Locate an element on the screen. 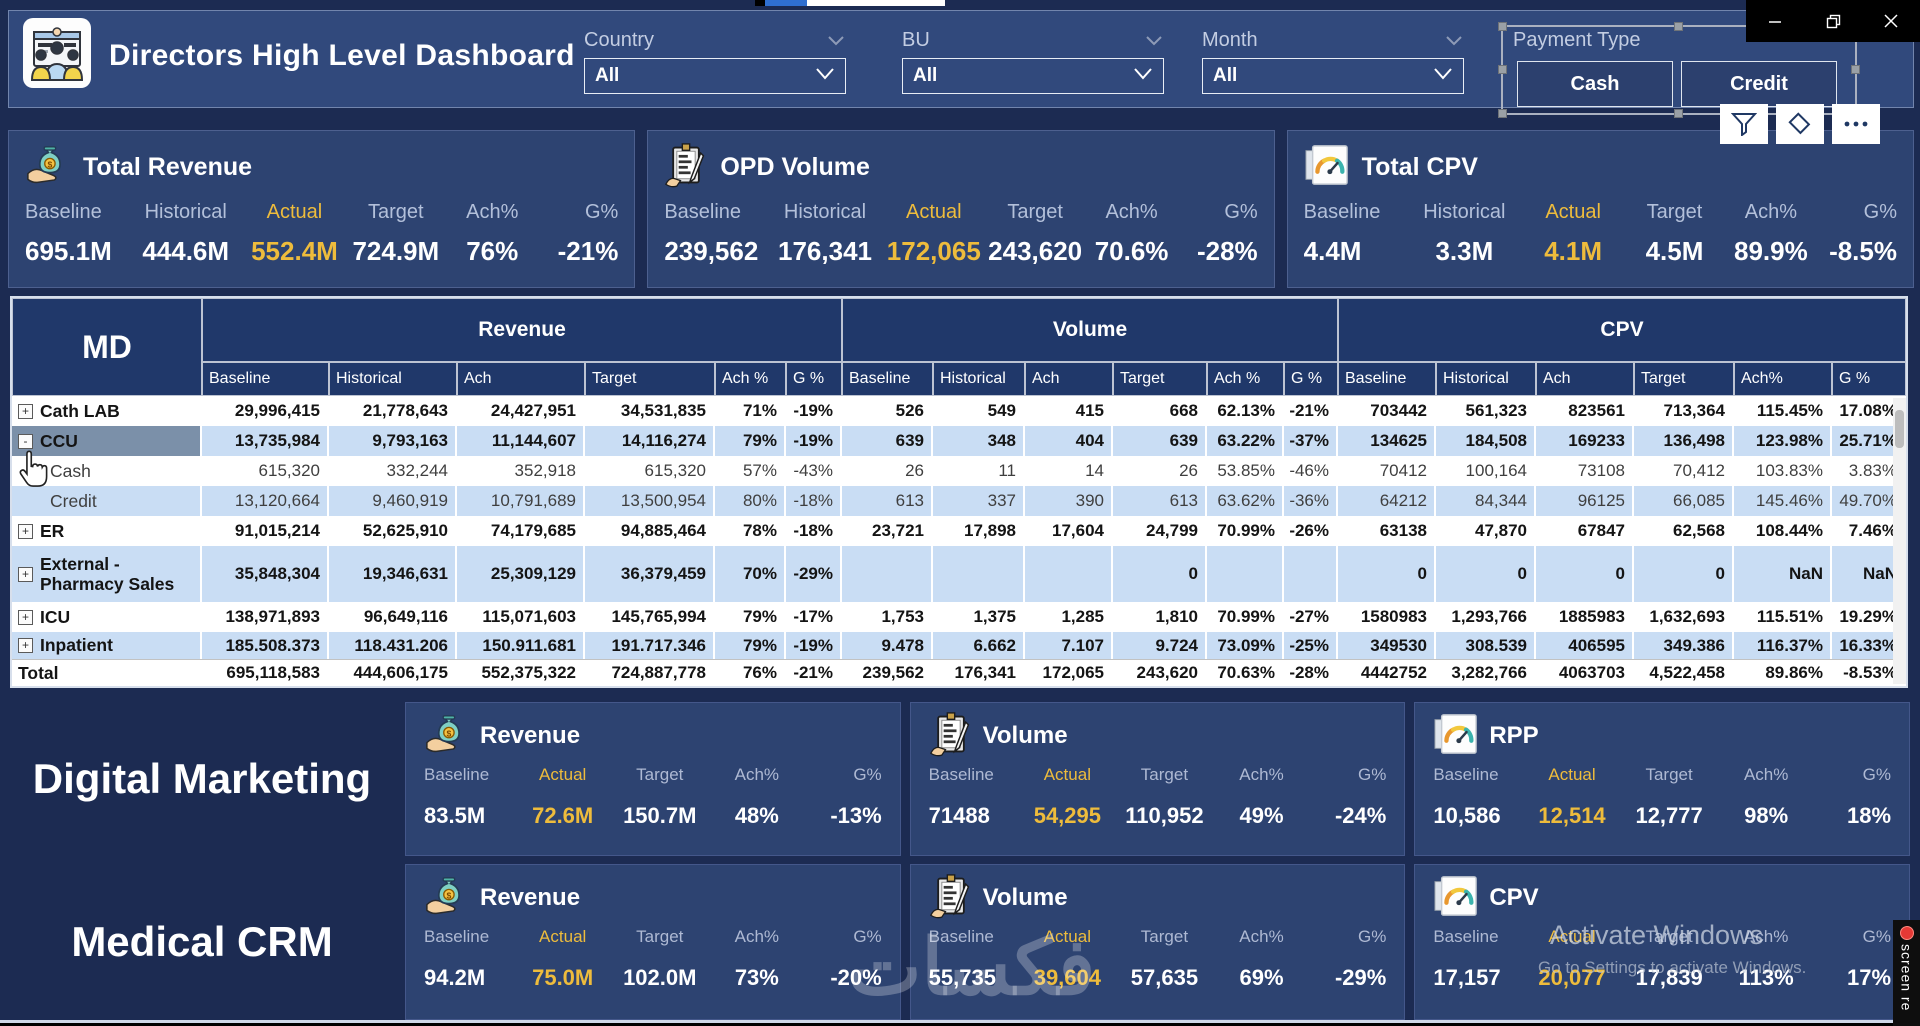  table-cell: 70412 is located at coordinates (1387, 471).